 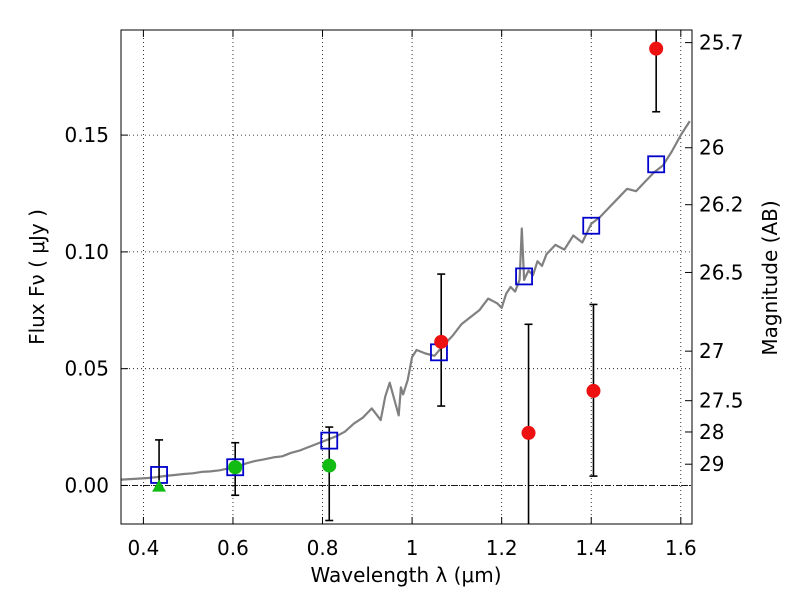 I want to click on x-tick-label: 1.2, so click(x=502, y=548).